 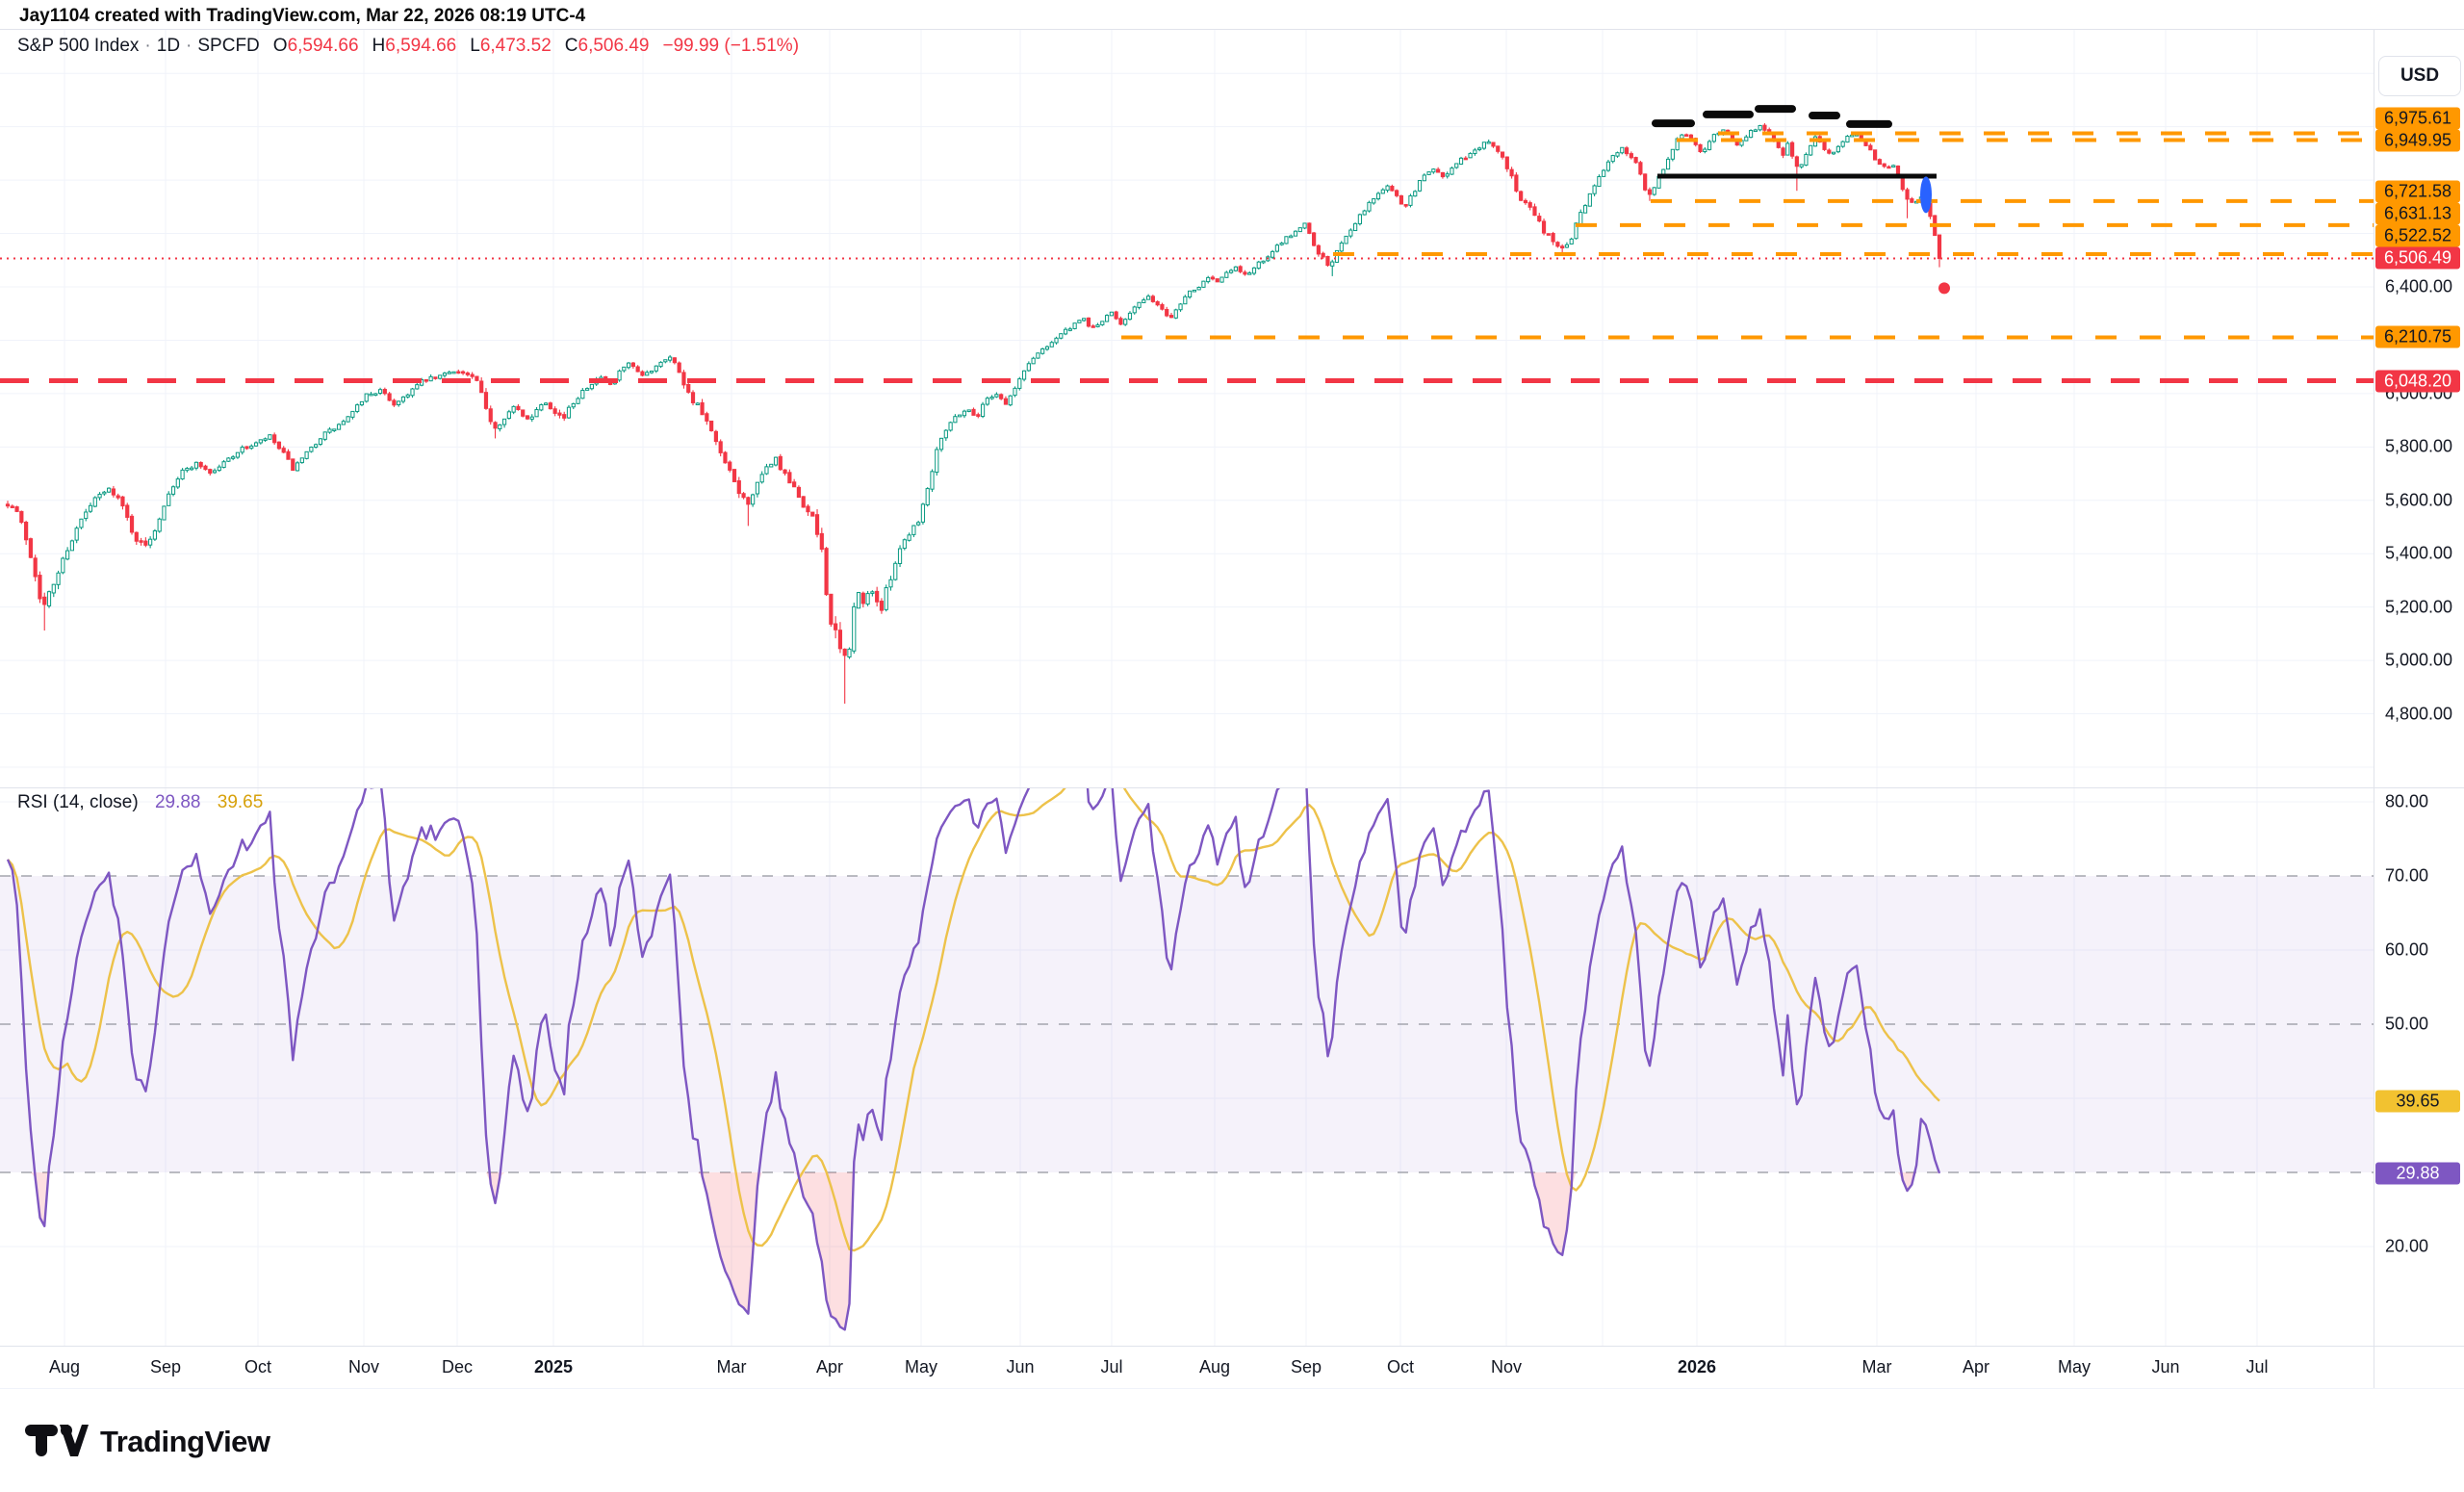 What do you see at coordinates (553, 1366) in the screenshot?
I see `time-axis-label: 2025` at bounding box center [553, 1366].